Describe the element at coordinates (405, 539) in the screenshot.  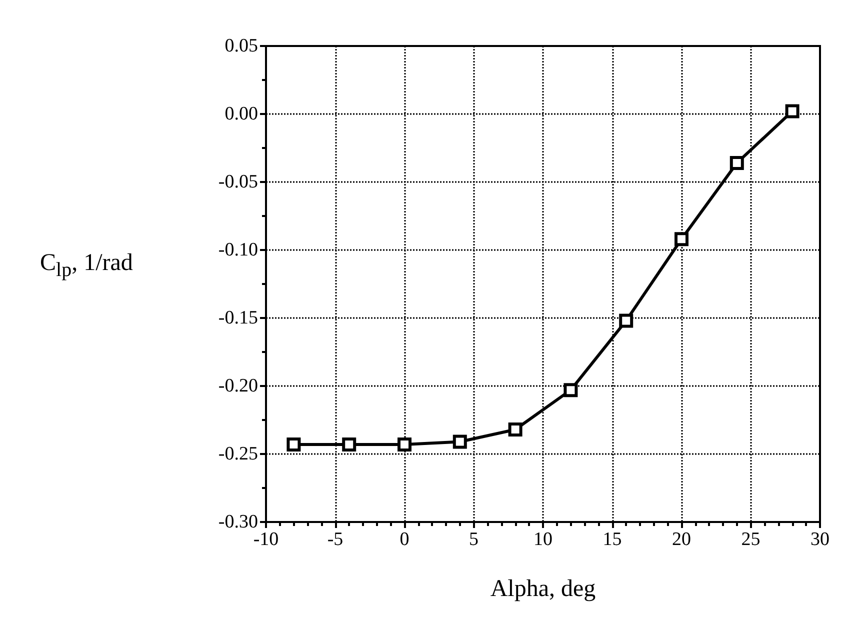
I see `x-tick-label: 0` at that location.